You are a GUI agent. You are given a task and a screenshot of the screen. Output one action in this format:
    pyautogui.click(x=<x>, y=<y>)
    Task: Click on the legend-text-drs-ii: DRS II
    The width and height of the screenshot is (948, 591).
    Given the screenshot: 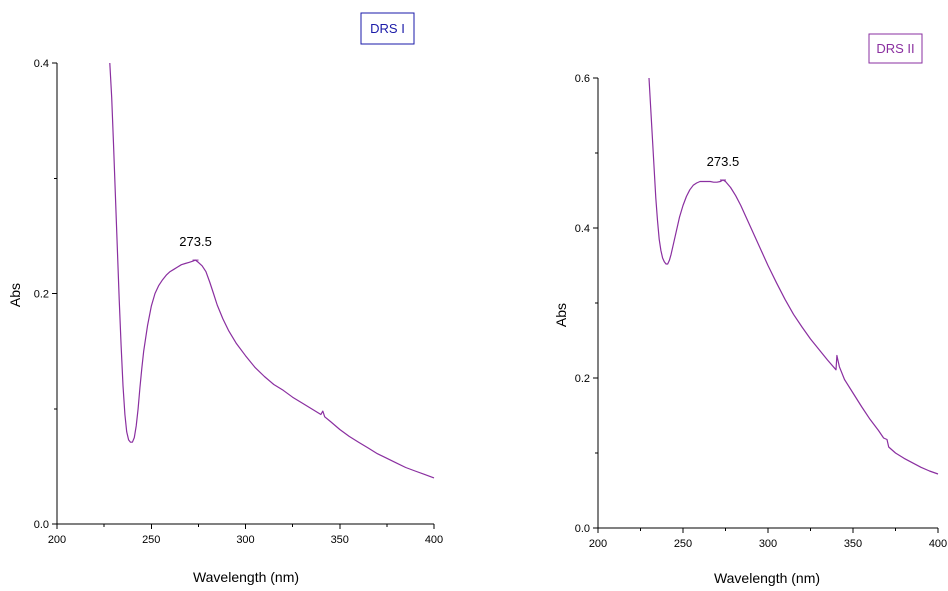 What is the action you would take?
    pyautogui.click(x=895, y=48)
    